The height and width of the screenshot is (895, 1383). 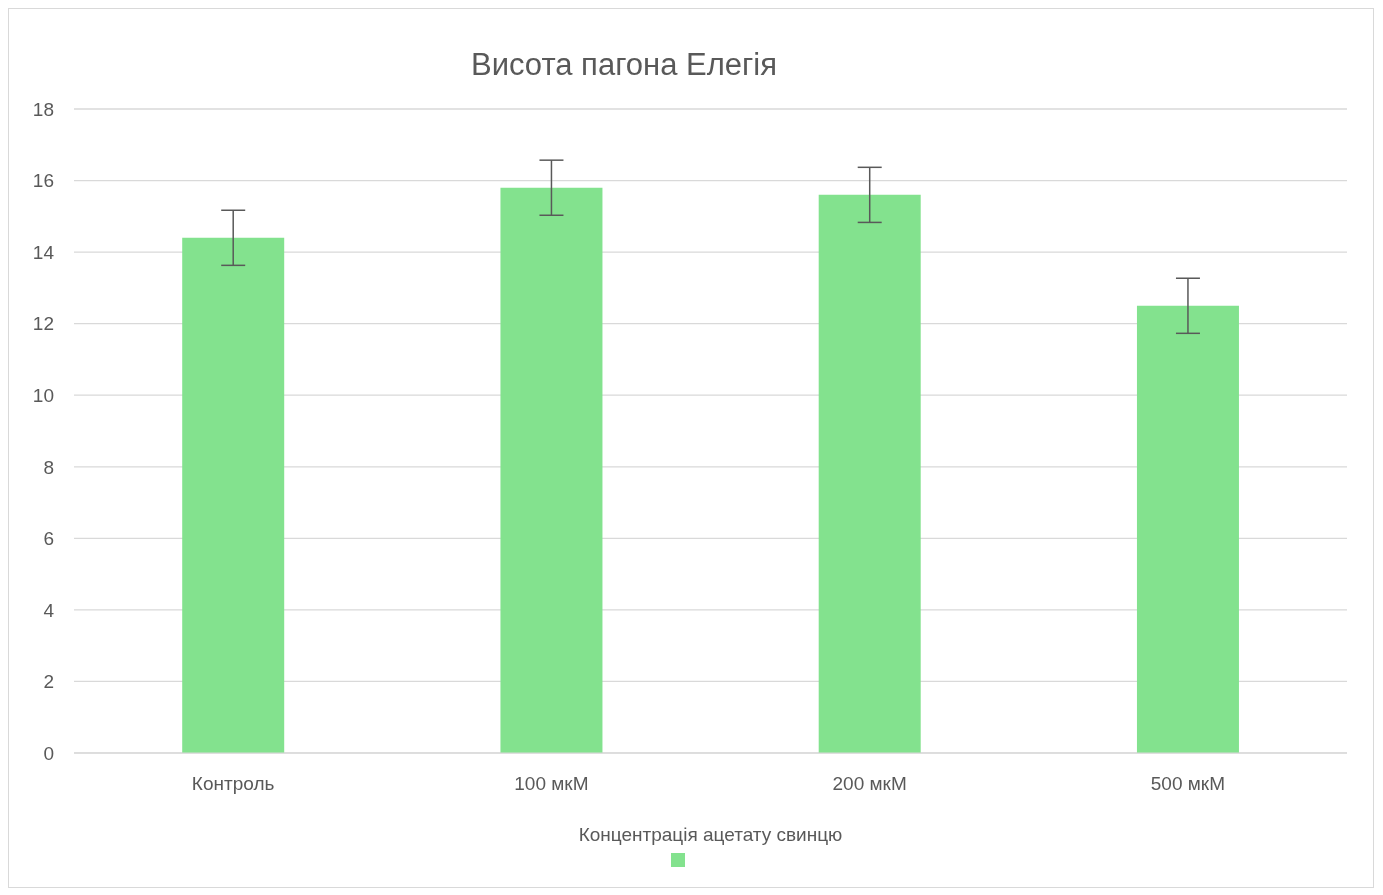 What do you see at coordinates (48, 539) in the screenshot?
I see `y-tick-label: 6` at bounding box center [48, 539].